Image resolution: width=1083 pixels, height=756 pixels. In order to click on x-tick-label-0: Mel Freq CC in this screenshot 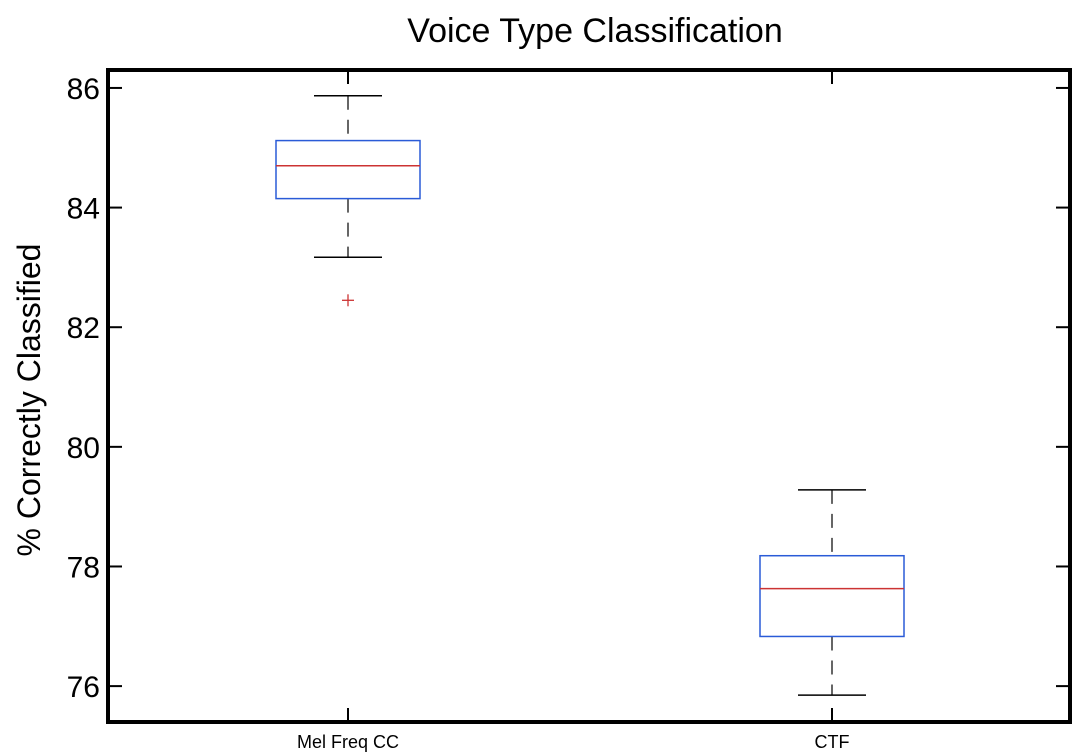, I will do `click(348, 742)`.